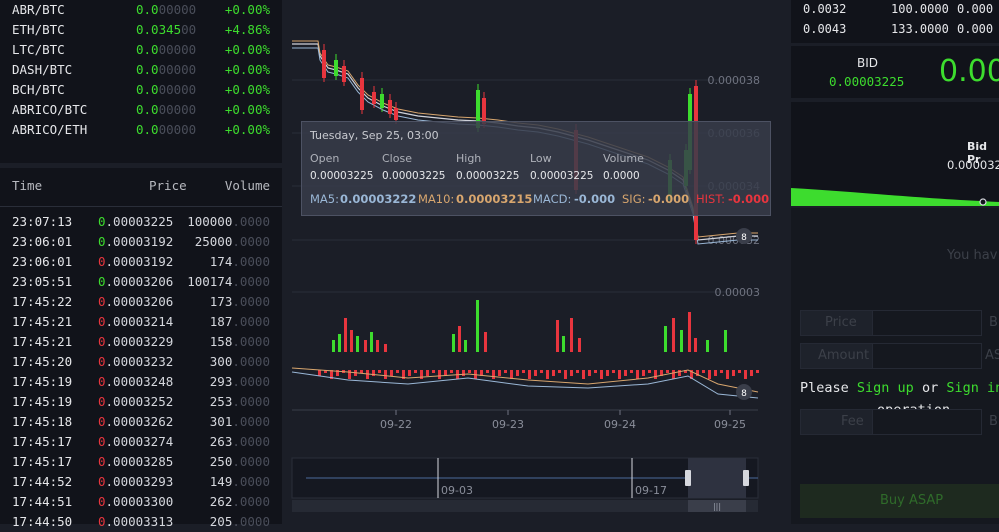 Image resolution: width=999 pixels, height=532 pixels. What do you see at coordinates (620, 424) in the screenshot?
I see `x-axis-label: 09-24` at bounding box center [620, 424].